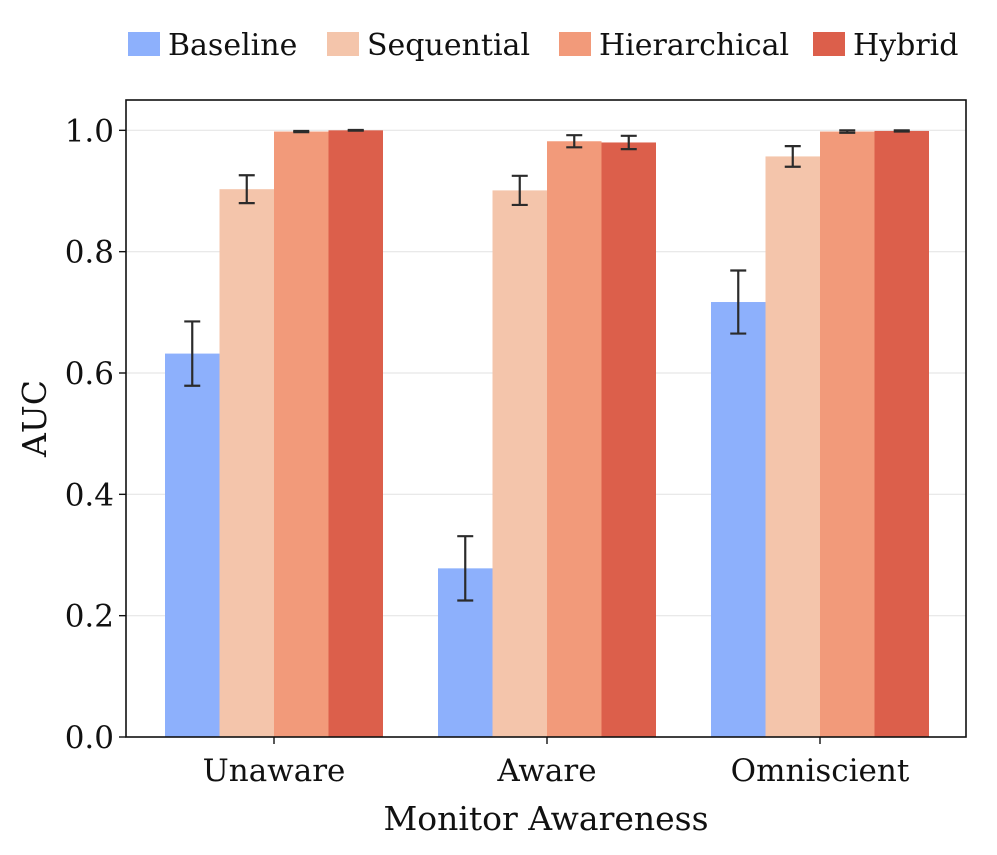  What do you see at coordinates (34, 419) in the screenshot?
I see `y-axis-label: AUC` at bounding box center [34, 419].